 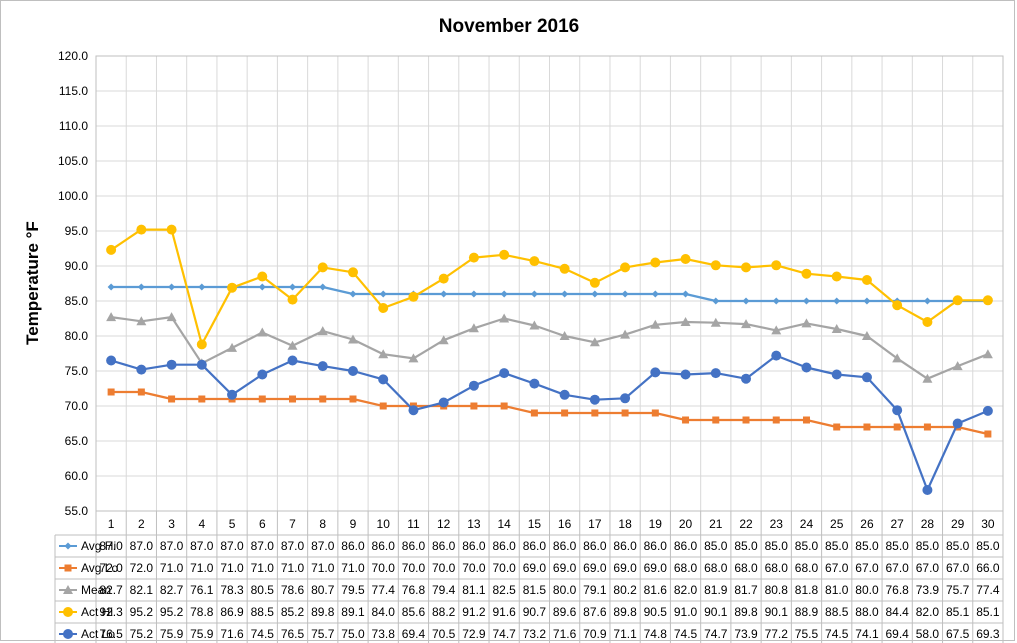 What do you see at coordinates (837, 612) in the screenshot?
I see `data-label: 88.5` at bounding box center [837, 612].